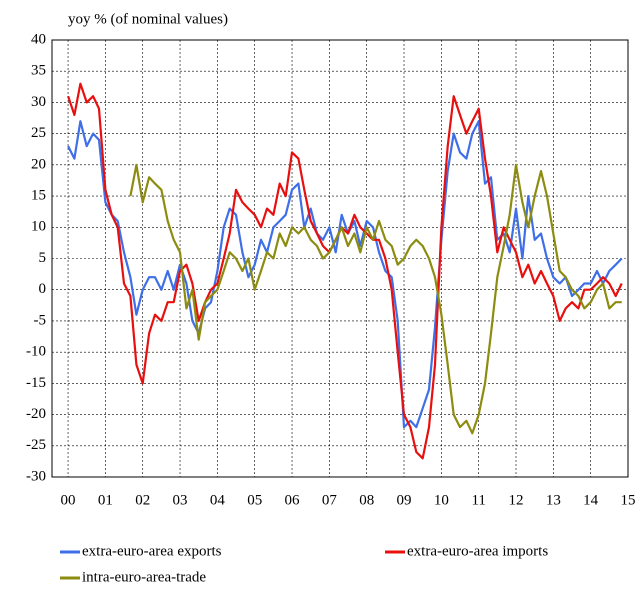  What do you see at coordinates (148, 19) in the screenshot?
I see `chart-title: yoy % (of nominal values)` at bounding box center [148, 19].